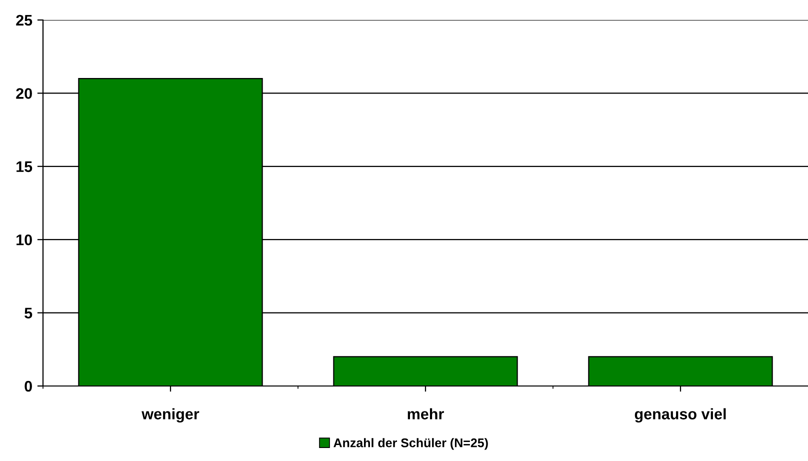  I want to click on y-tick-label: 0, so click(28, 386).